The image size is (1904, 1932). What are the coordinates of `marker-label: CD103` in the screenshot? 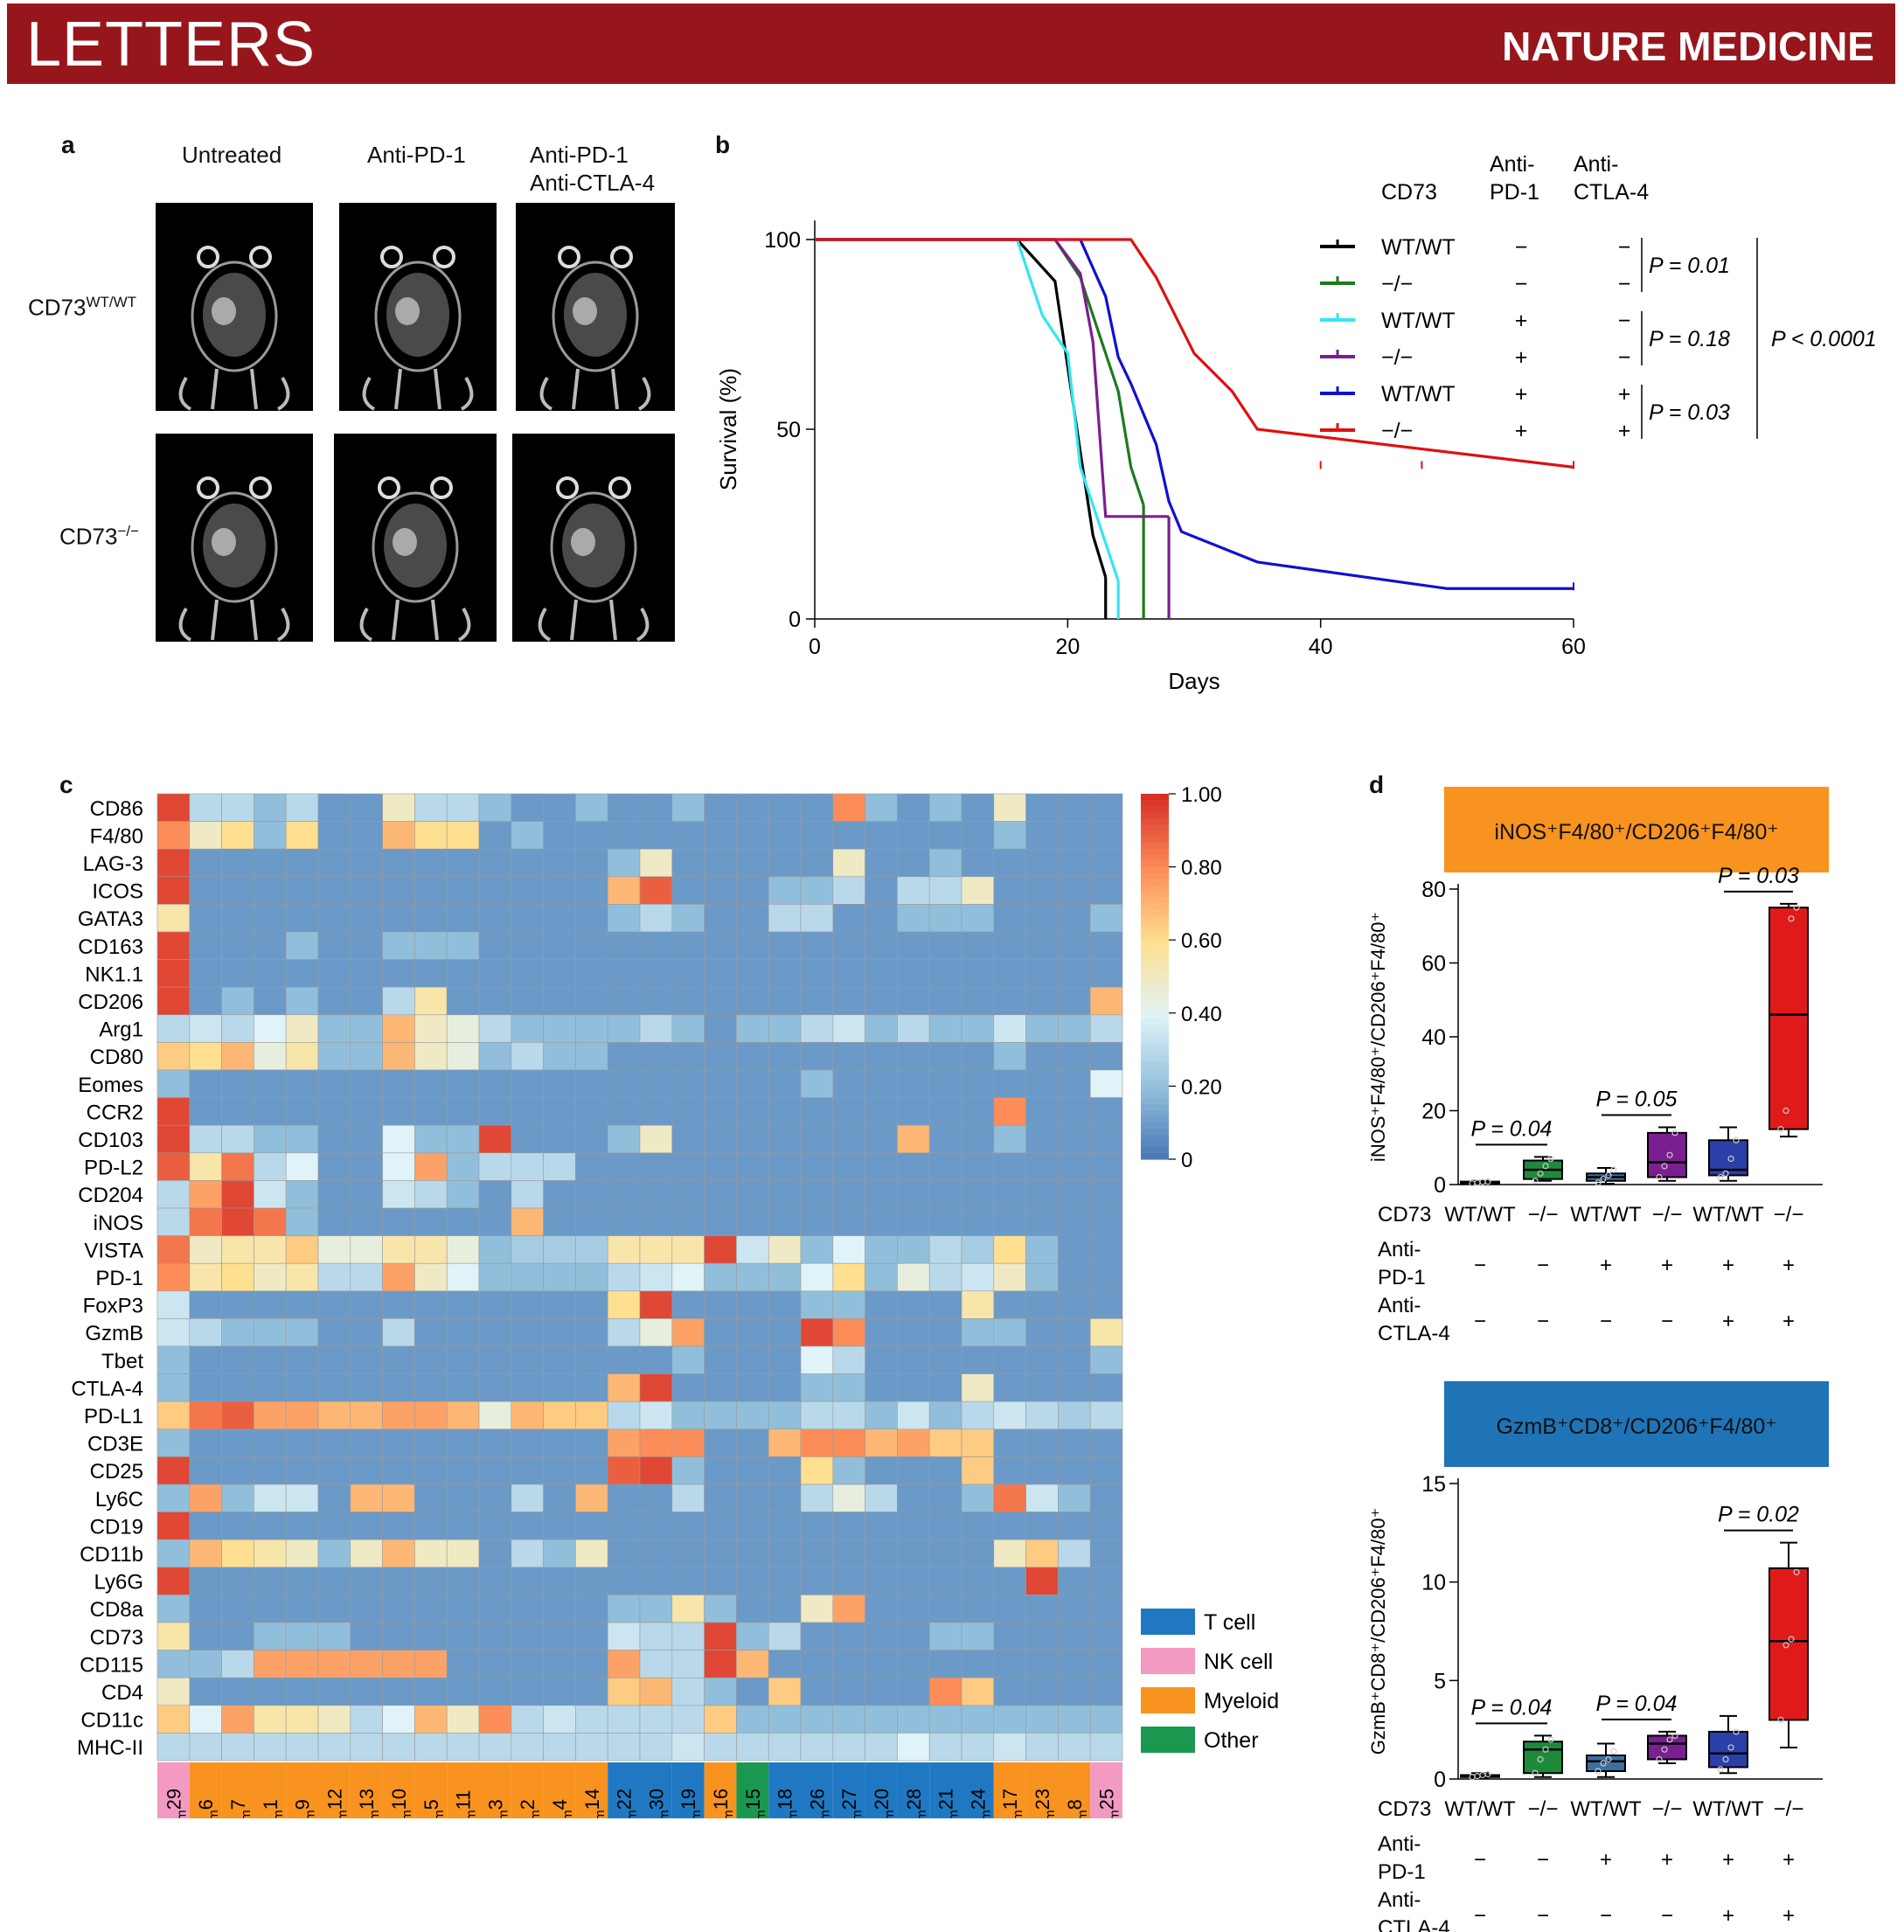 It's located at (110, 1141).